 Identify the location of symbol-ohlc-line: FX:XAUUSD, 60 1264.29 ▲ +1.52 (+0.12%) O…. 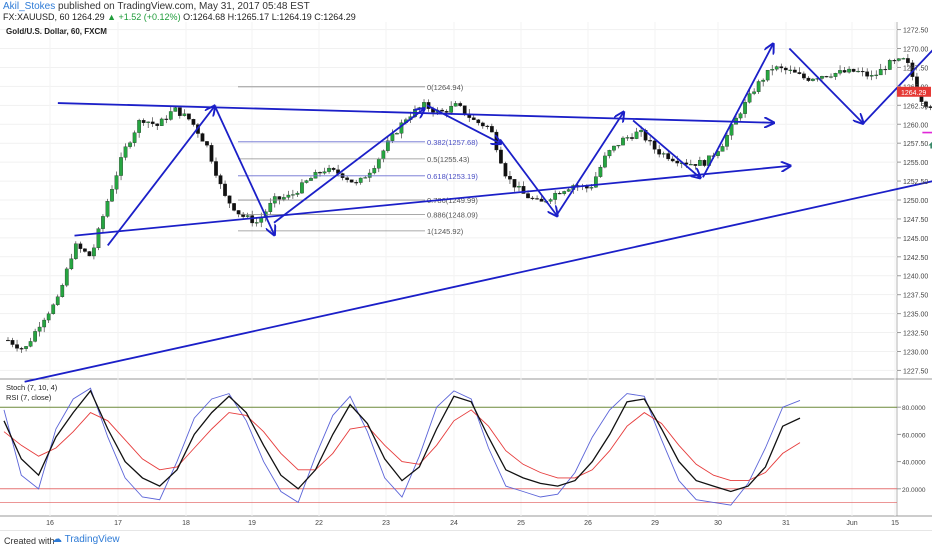
(179, 17).